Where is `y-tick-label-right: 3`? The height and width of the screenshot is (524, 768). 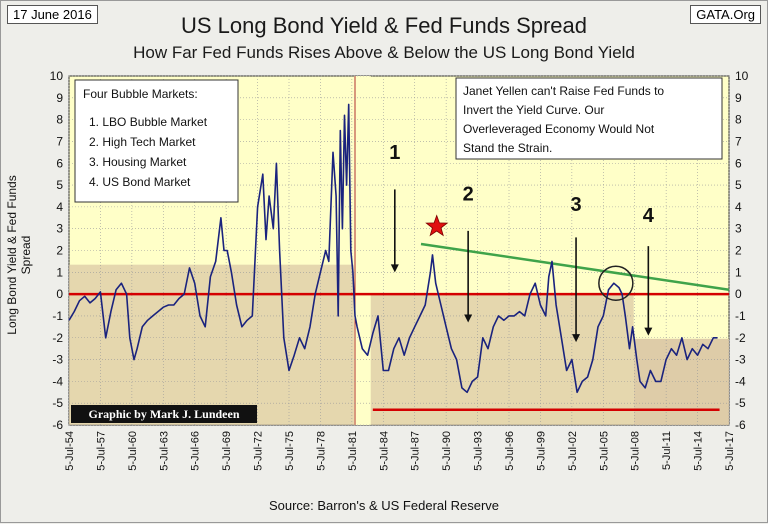
y-tick-label-right: 3 is located at coordinates (738, 229).